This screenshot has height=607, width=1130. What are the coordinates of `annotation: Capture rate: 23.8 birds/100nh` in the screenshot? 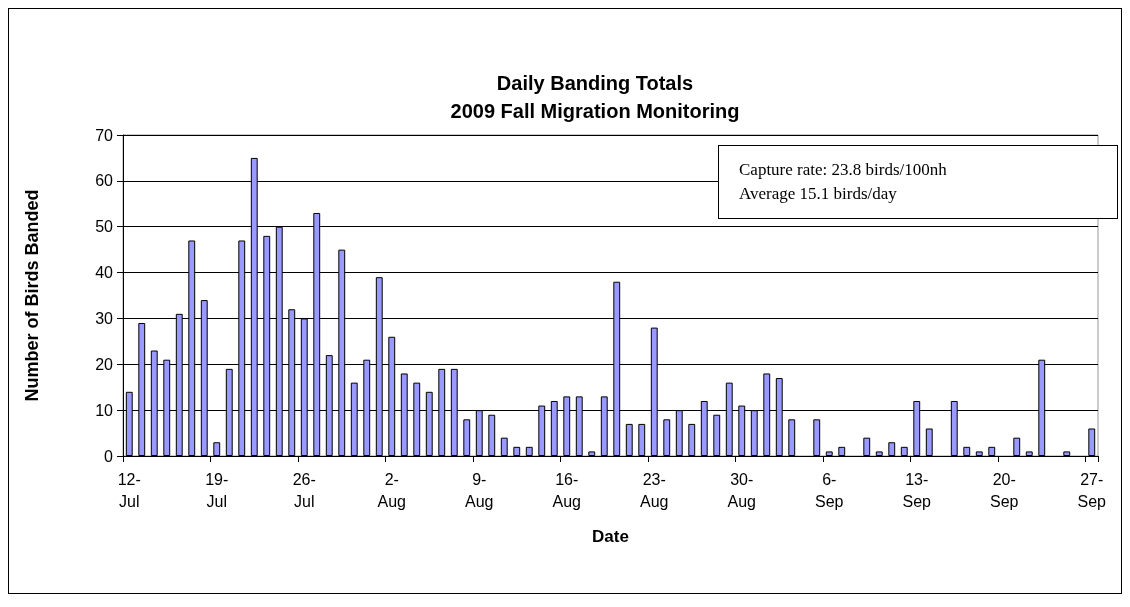 It's located at (843, 170).